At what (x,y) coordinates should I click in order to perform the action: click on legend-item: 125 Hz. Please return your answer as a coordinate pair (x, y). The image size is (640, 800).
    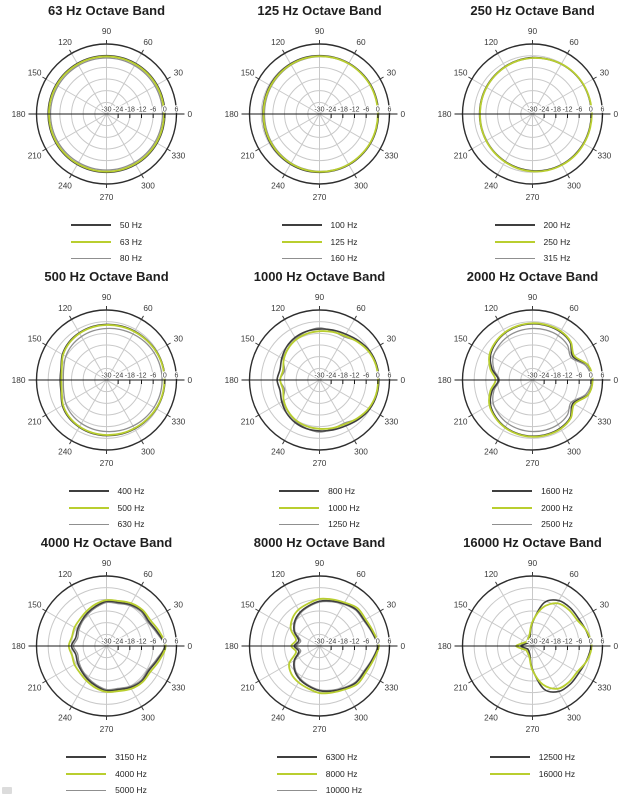
    Looking at the image, I should click on (319, 242).